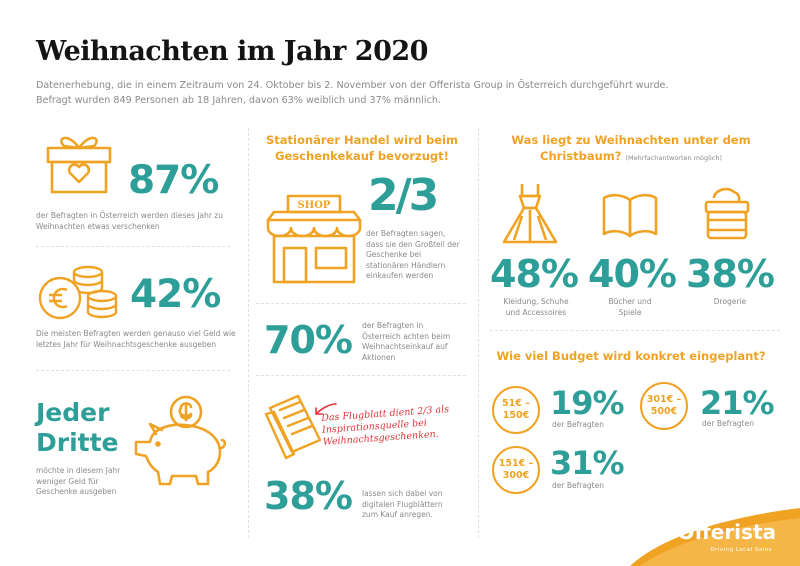  Describe the element at coordinates (77, 442) in the screenshot. I see `jeder-dritte-line2: Dritte` at that location.